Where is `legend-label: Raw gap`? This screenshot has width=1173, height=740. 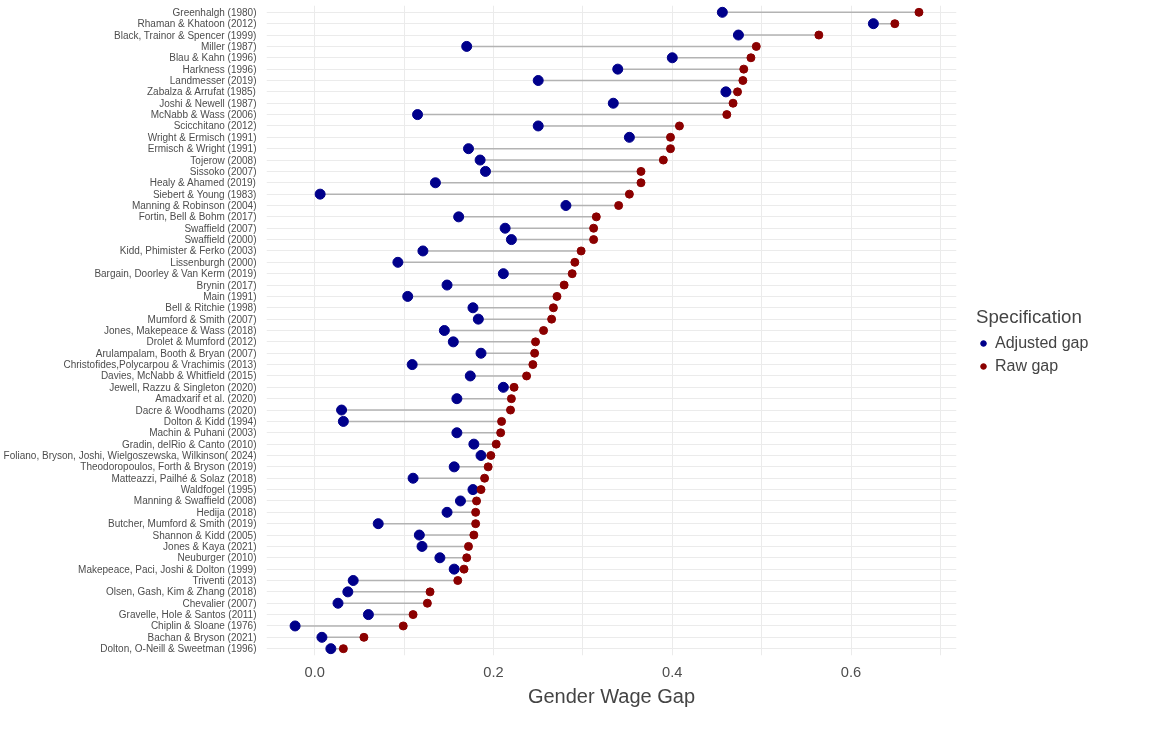
legend-label: Raw gap is located at coordinates (1027, 365).